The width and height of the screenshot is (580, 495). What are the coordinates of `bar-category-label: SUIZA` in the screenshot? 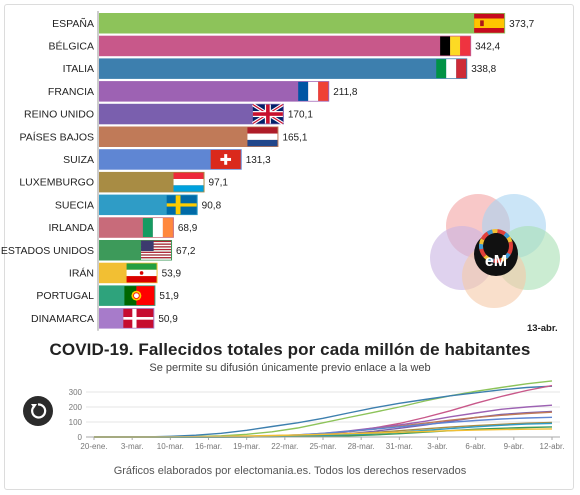 It's located at (78, 160).